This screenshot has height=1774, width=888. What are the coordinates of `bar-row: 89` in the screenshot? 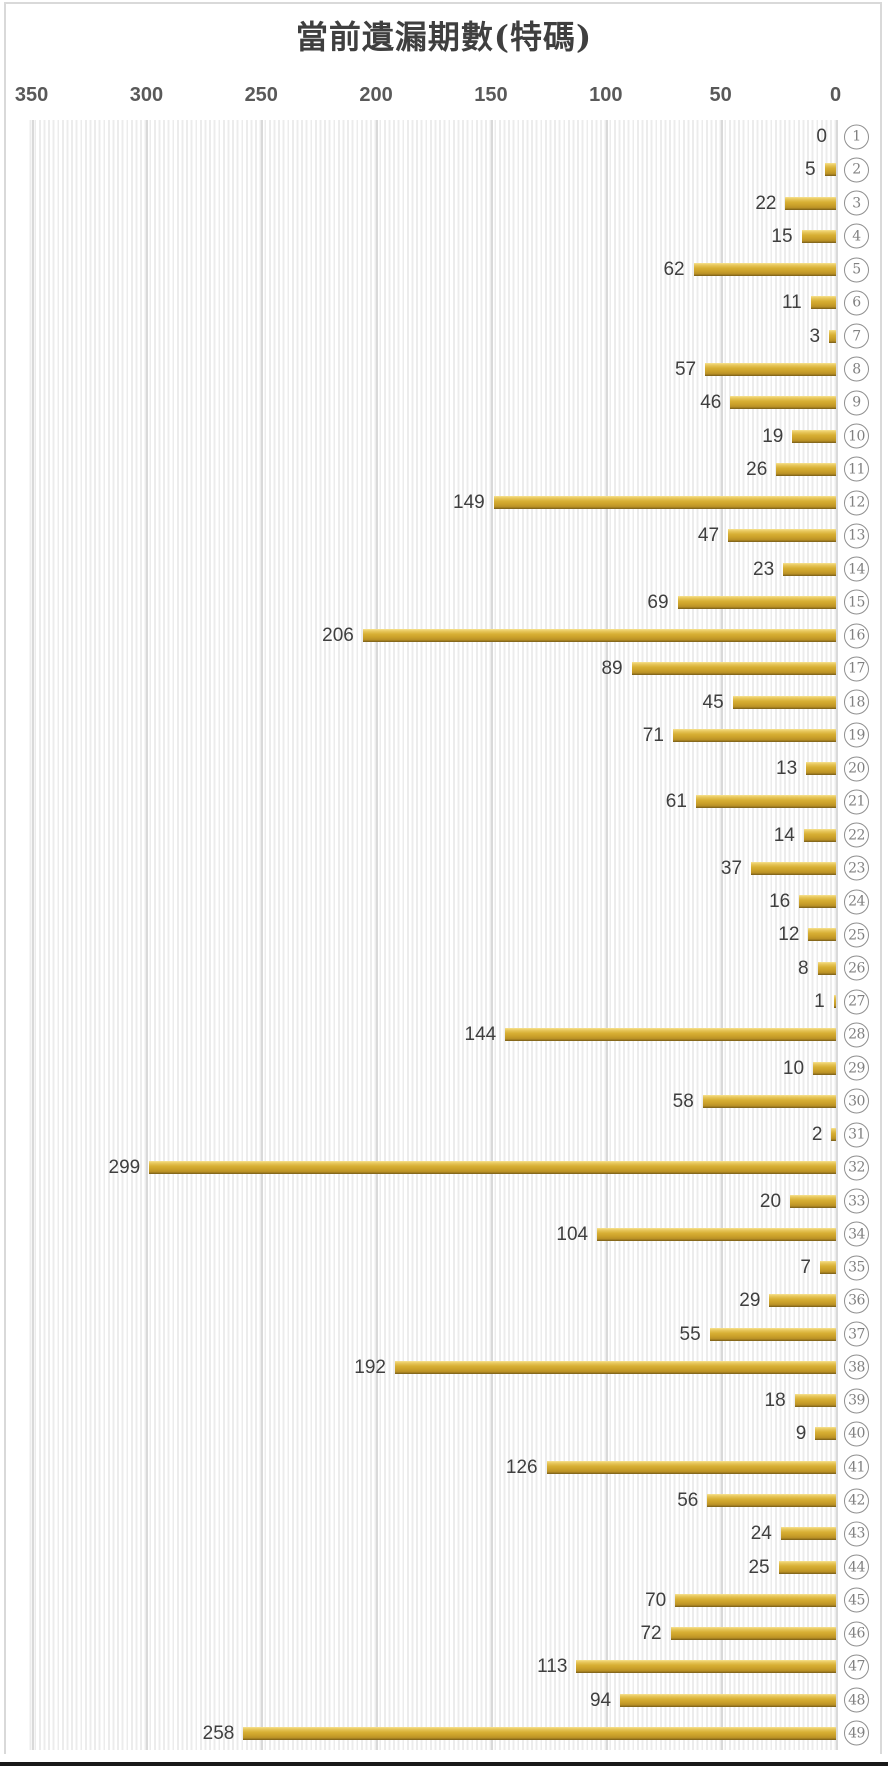 It's located at (431, 668).